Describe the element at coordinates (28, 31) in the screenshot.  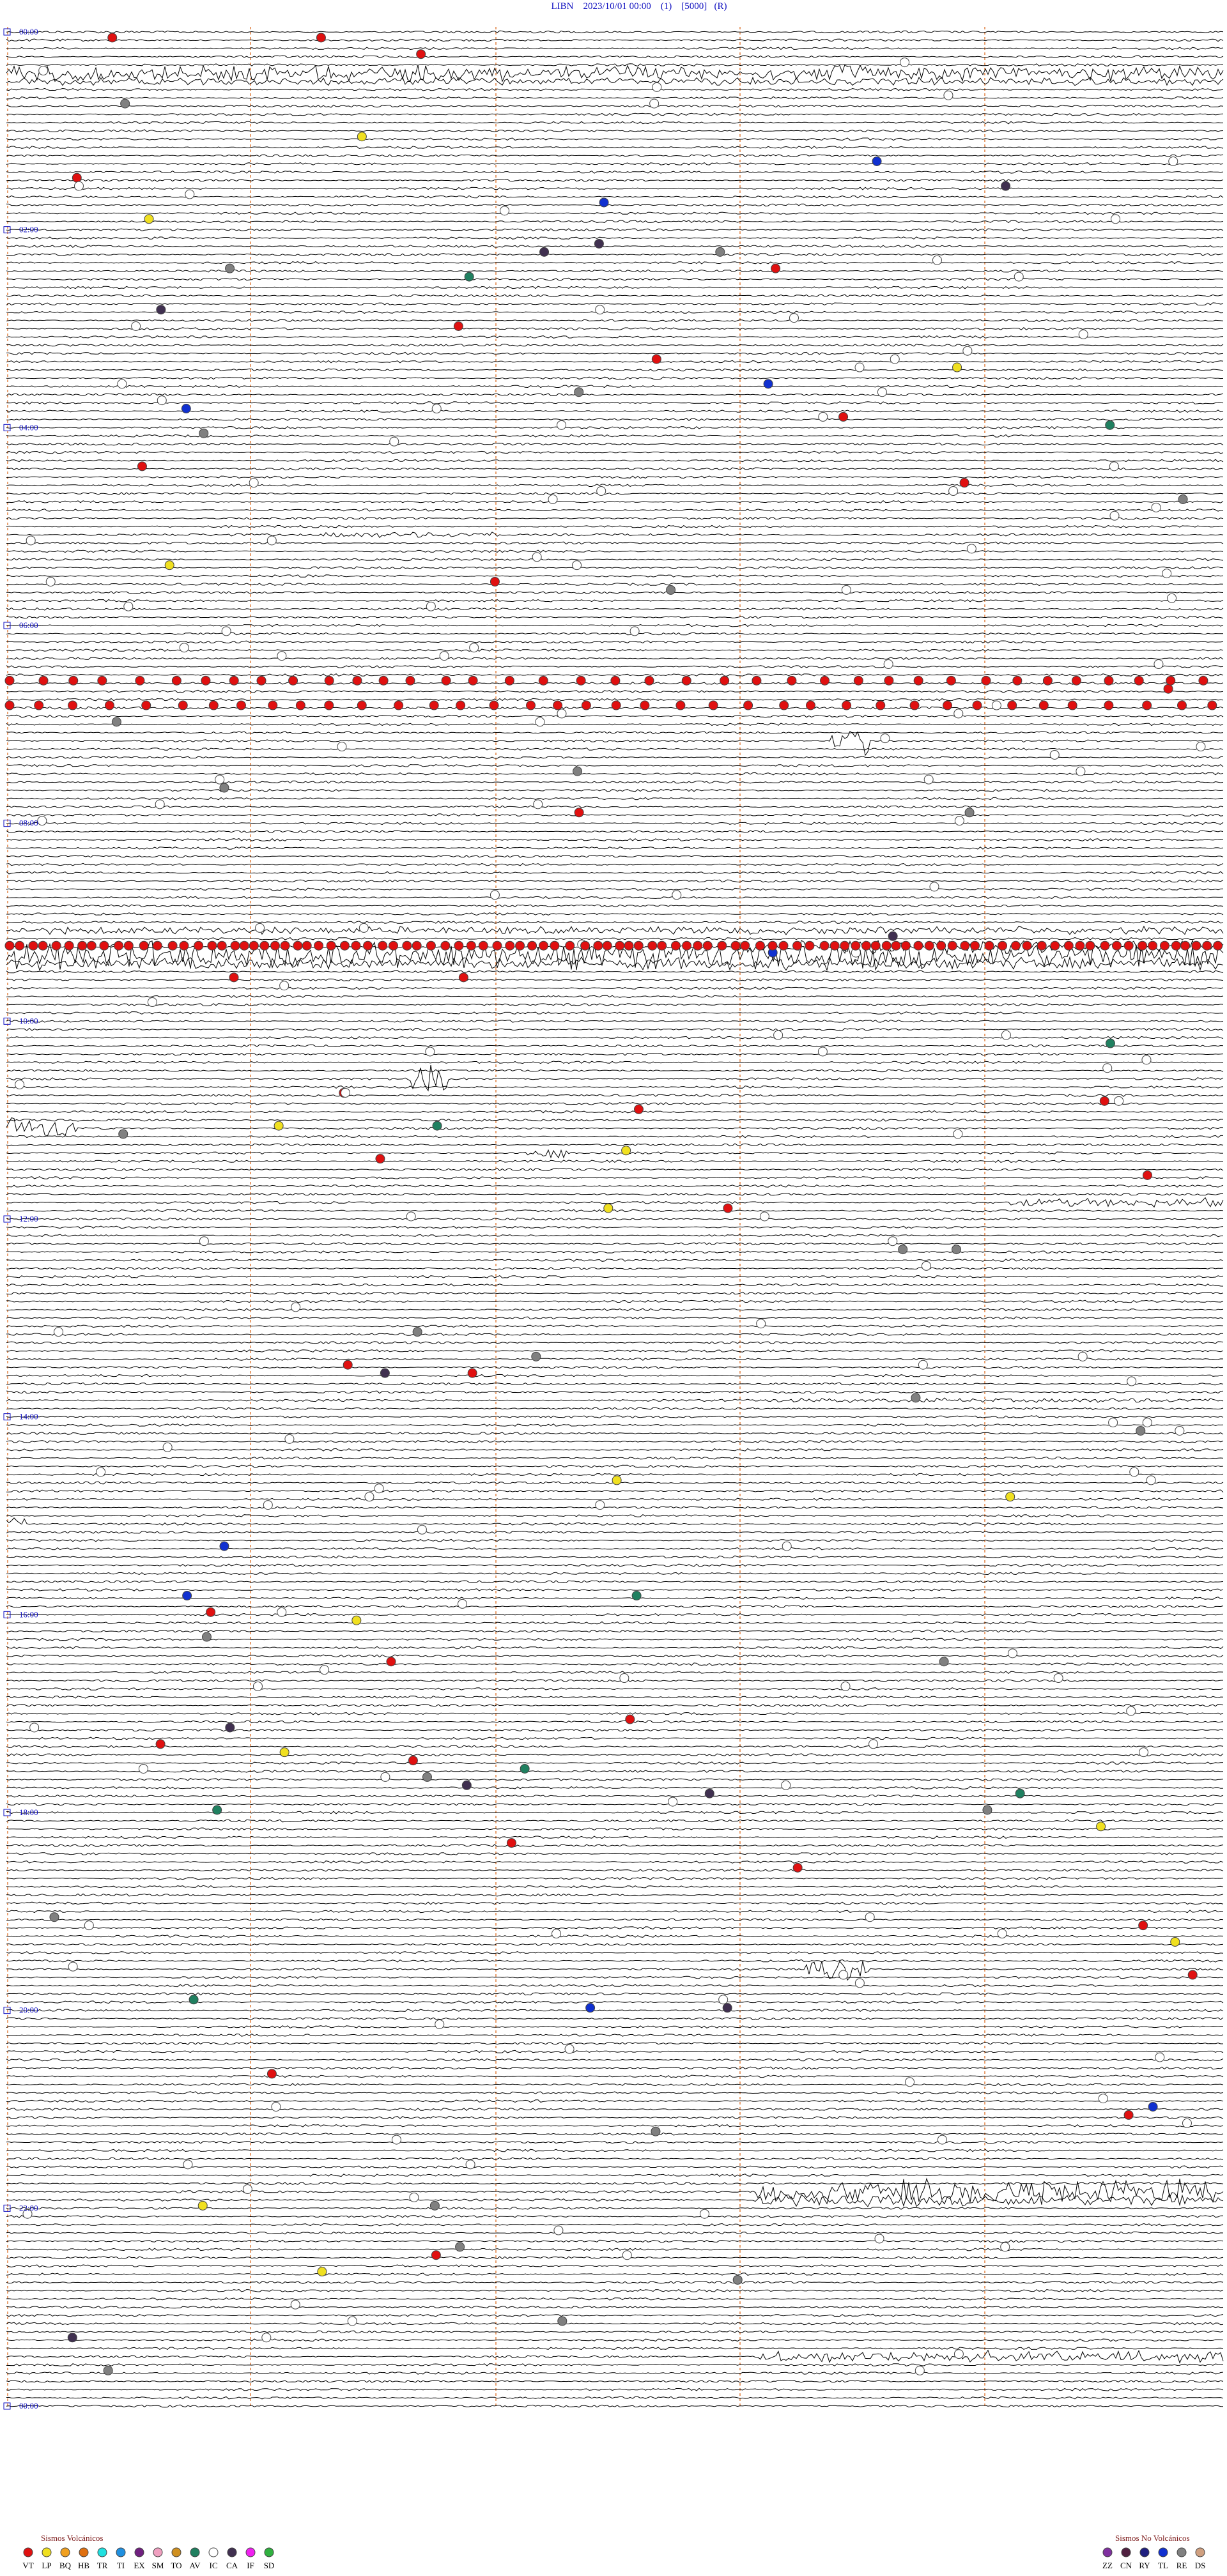
I see `hour-label: 00:00` at that location.